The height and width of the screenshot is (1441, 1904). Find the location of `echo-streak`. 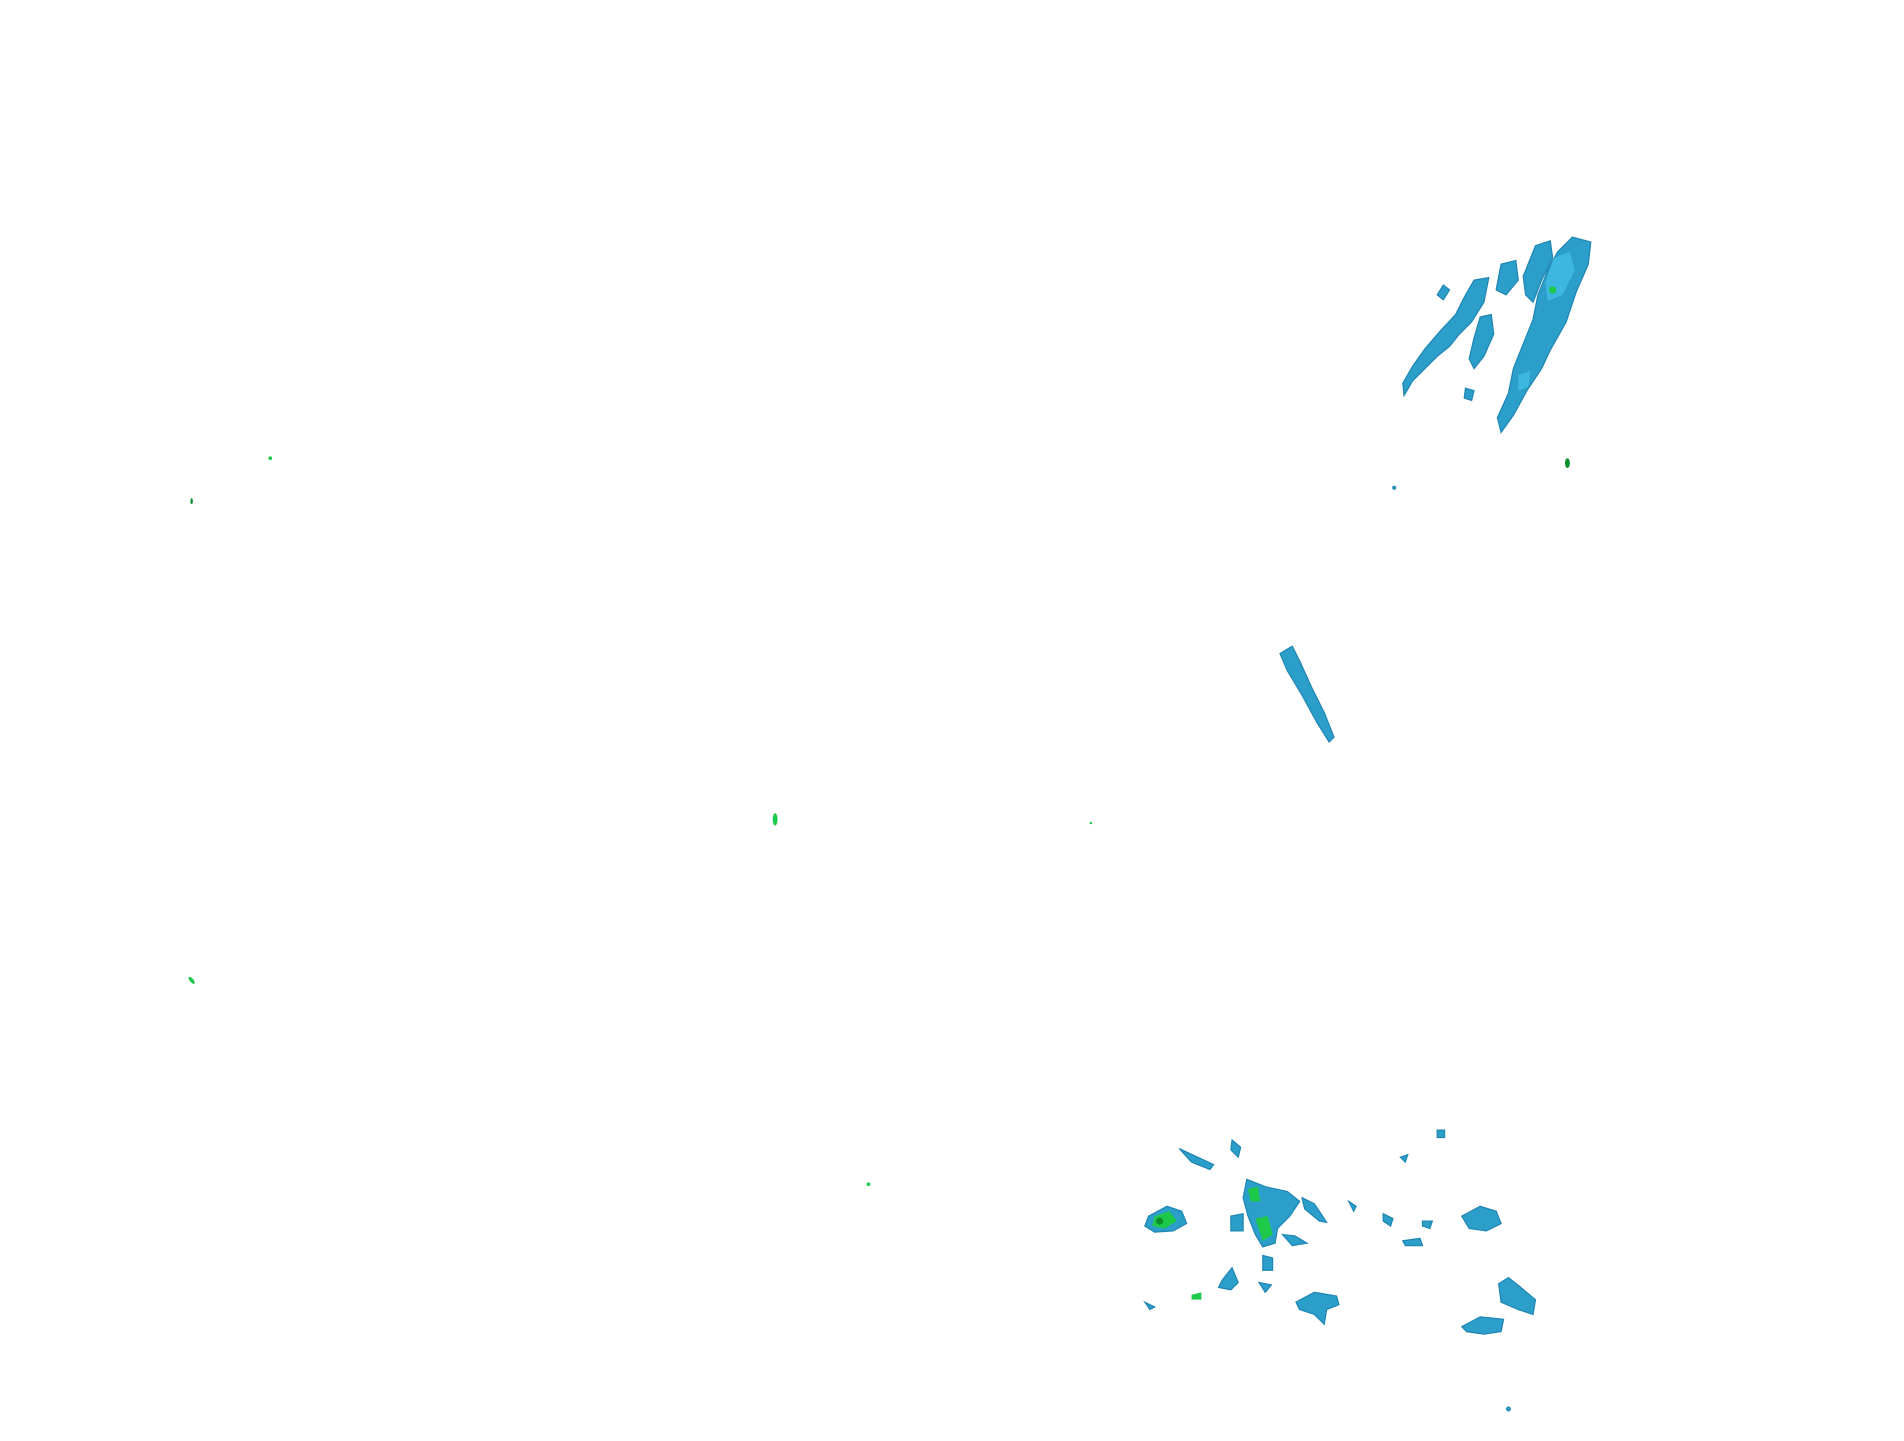

echo-streak is located at coordinates (1307, 694).